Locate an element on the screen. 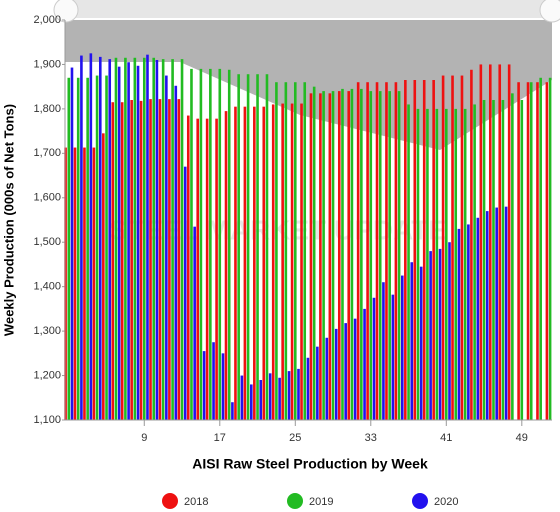 This screenshot has width=560, height=512. legend-label: 2019 is located at coordinates (321, 502).